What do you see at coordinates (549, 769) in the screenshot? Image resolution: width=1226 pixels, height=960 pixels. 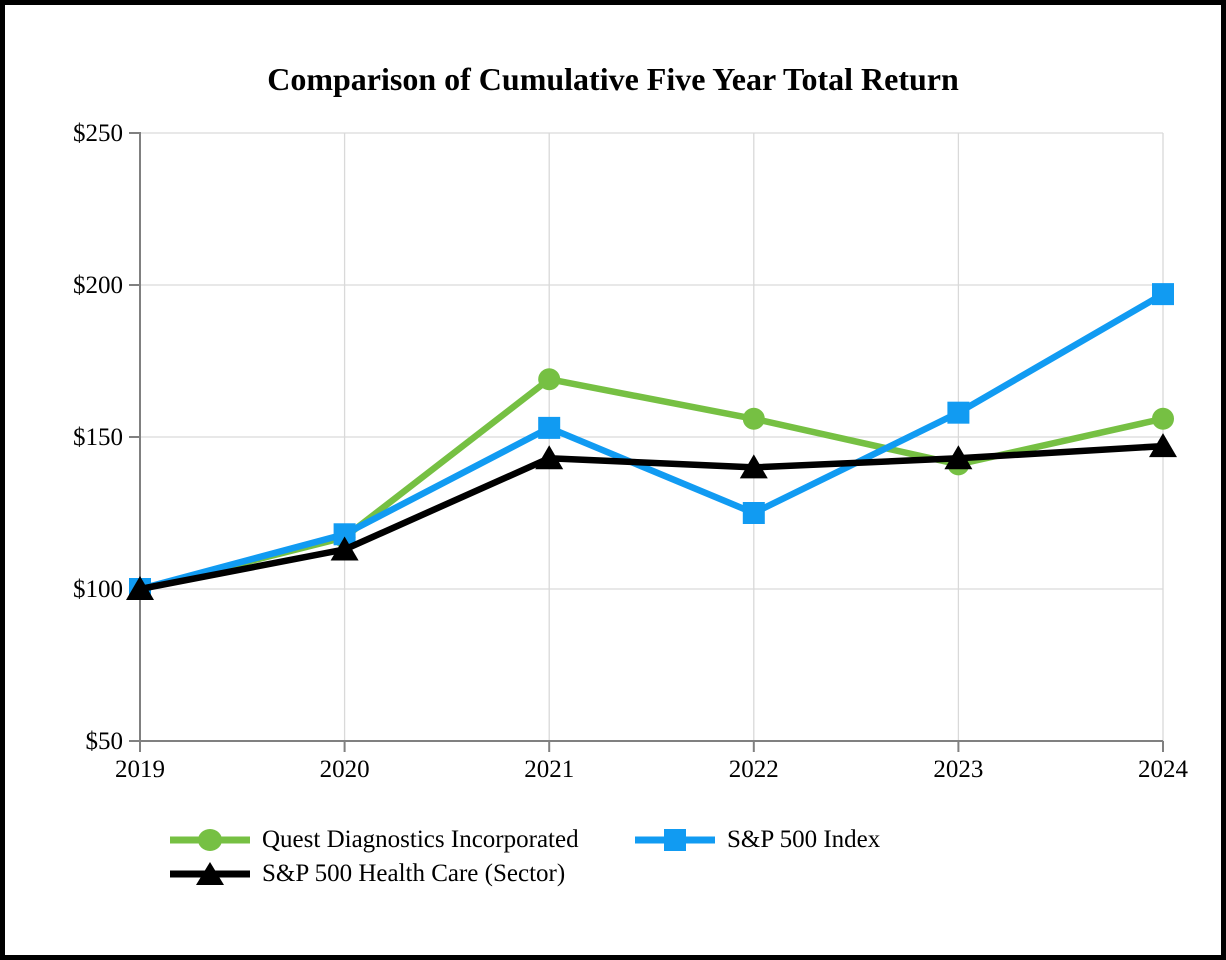 I see `x-tick-label: 2021` at bounding box center [549, 769].